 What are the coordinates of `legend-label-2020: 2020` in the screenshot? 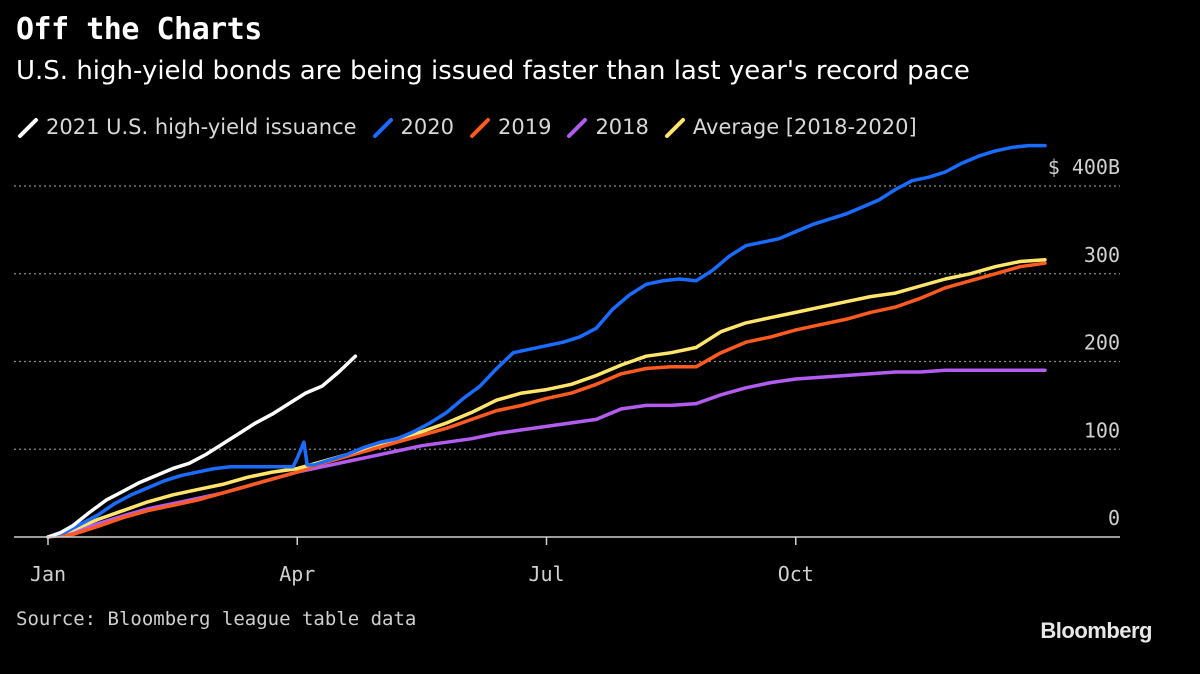 It's located at (427, 127).